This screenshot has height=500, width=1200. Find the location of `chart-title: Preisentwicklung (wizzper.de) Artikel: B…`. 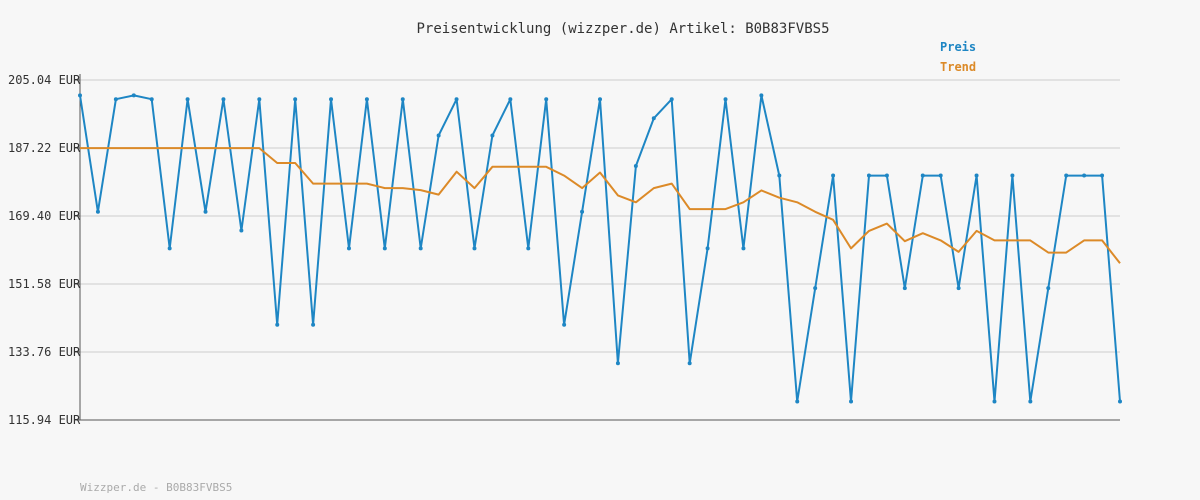

chart-title: Preisentwicklung (wizzper.de) Artikel: B… is located at coordinates (622, 29).